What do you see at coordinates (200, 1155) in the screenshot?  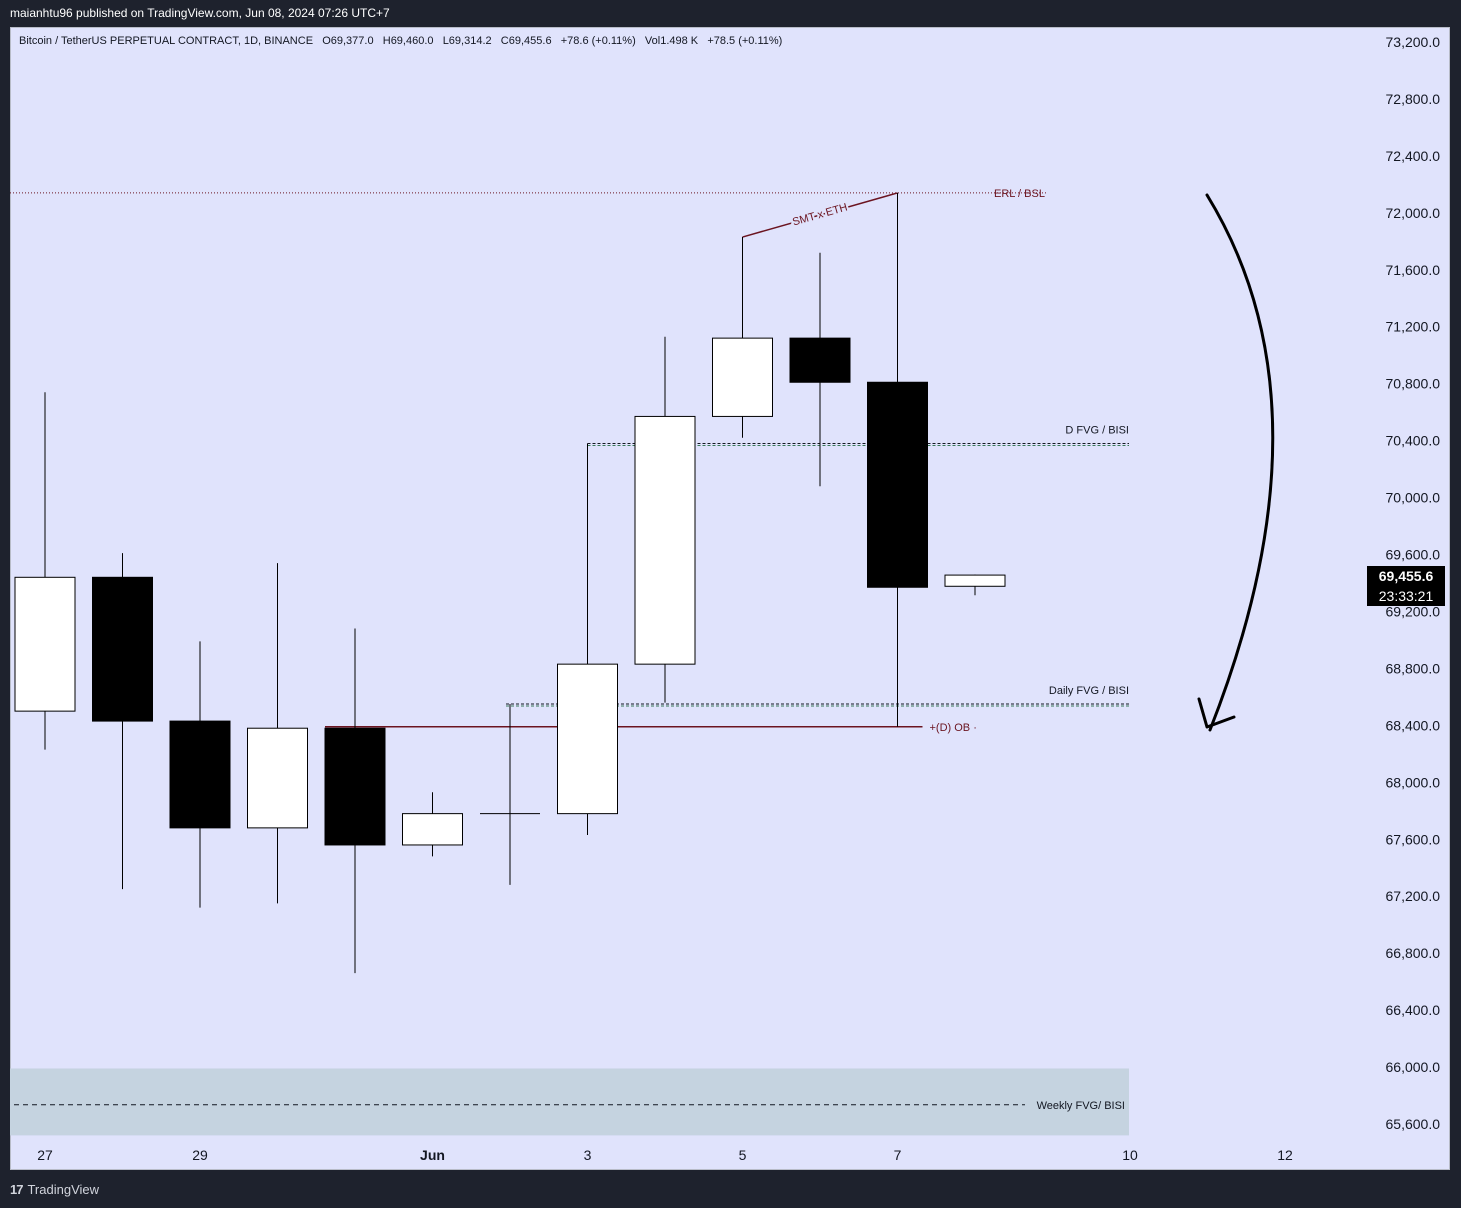 I see `x-tick-label: 29` at bounding box center [200, 1155].